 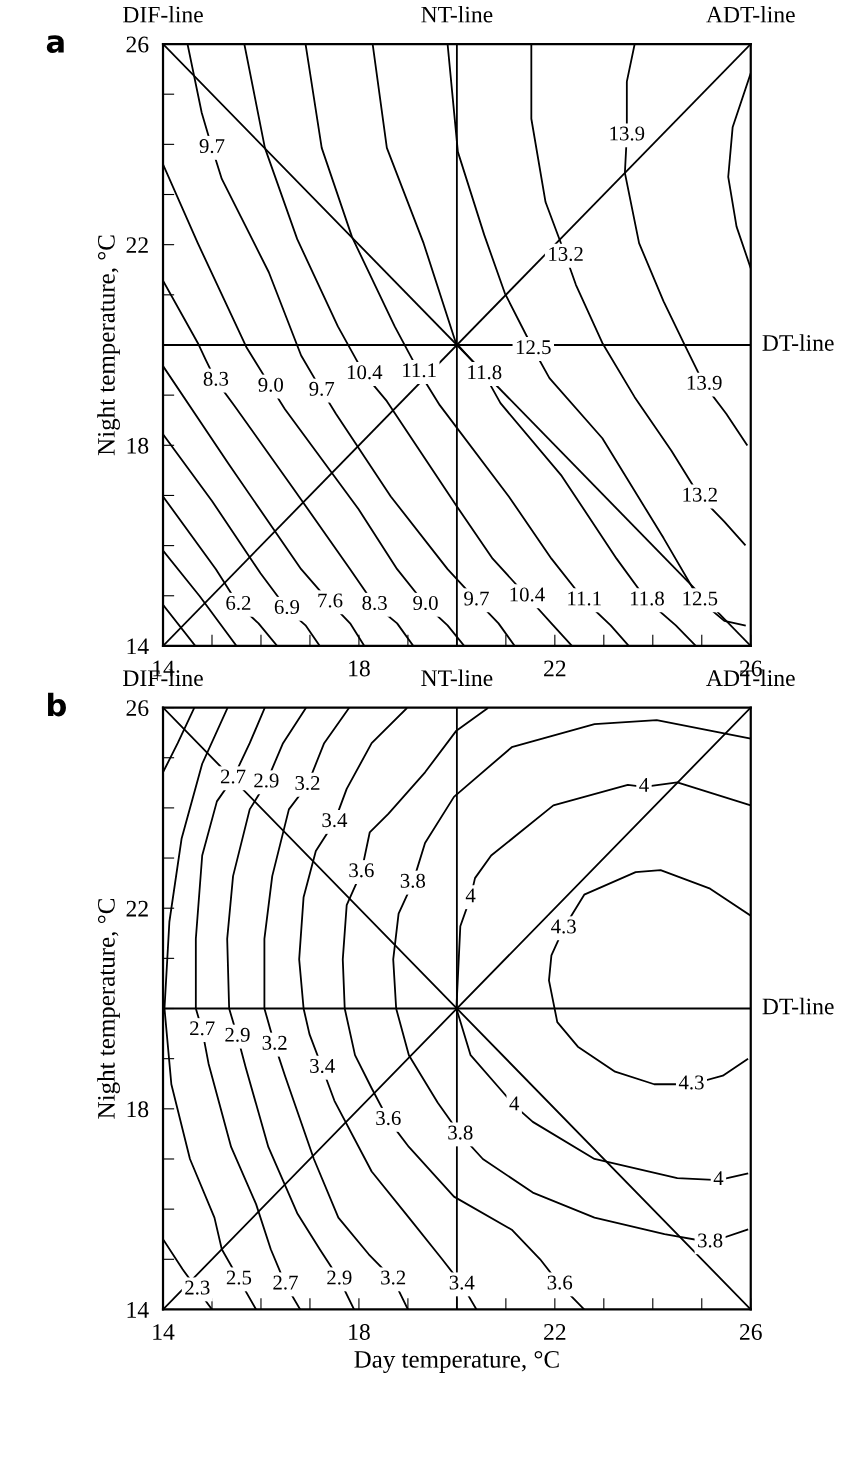 What do you see at coordinates (584, 598) in the screenshot?
I see `annotation: 11.1` at bounding box center [584, 598].